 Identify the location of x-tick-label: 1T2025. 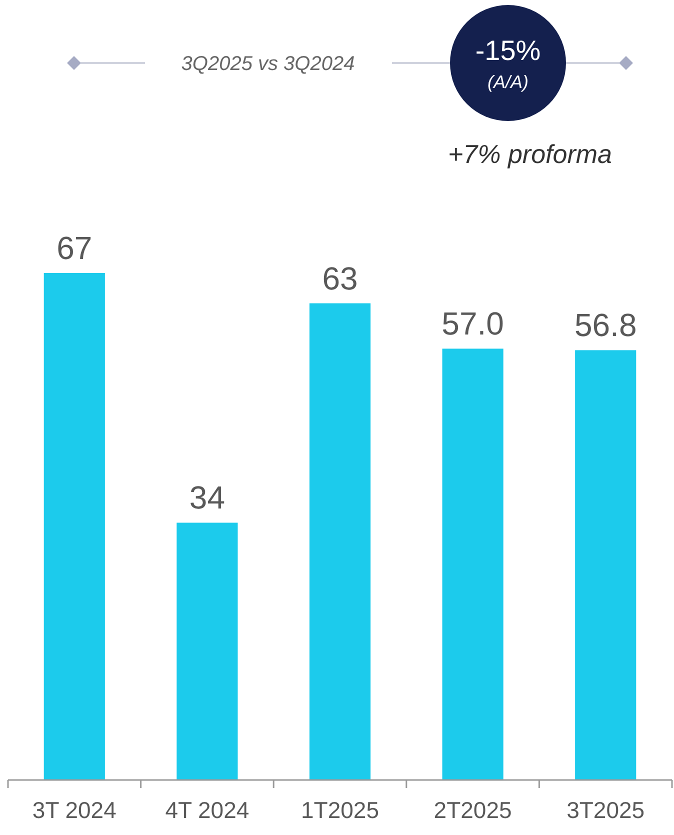
(340, 810).